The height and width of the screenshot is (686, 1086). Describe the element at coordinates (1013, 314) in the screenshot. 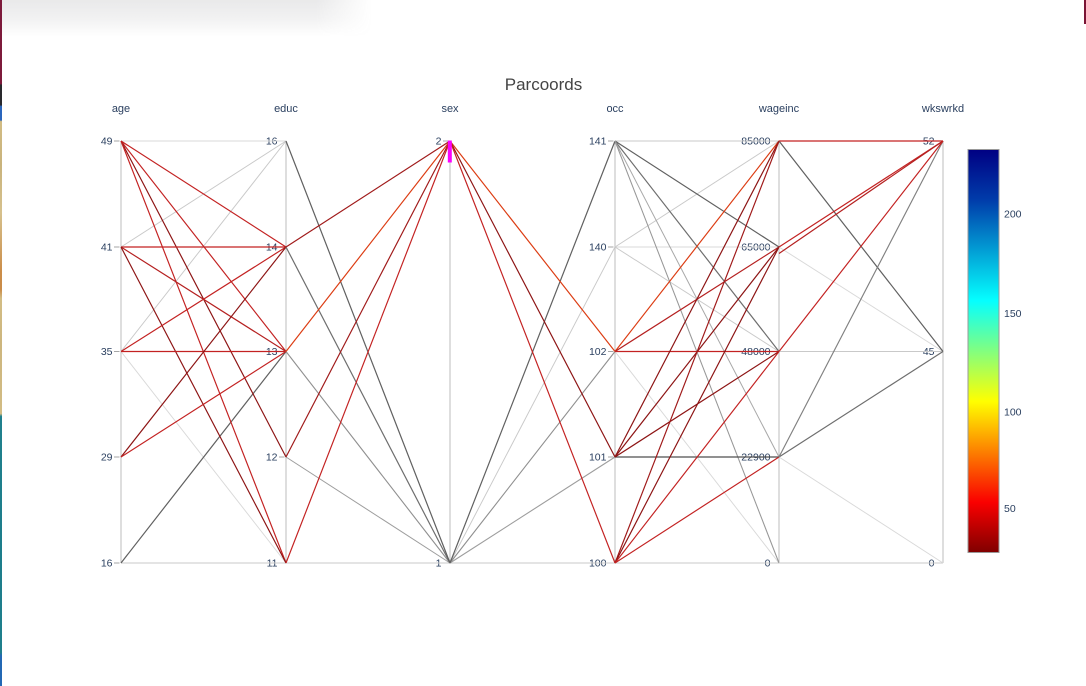

I see `svg-text: 150` at that location.